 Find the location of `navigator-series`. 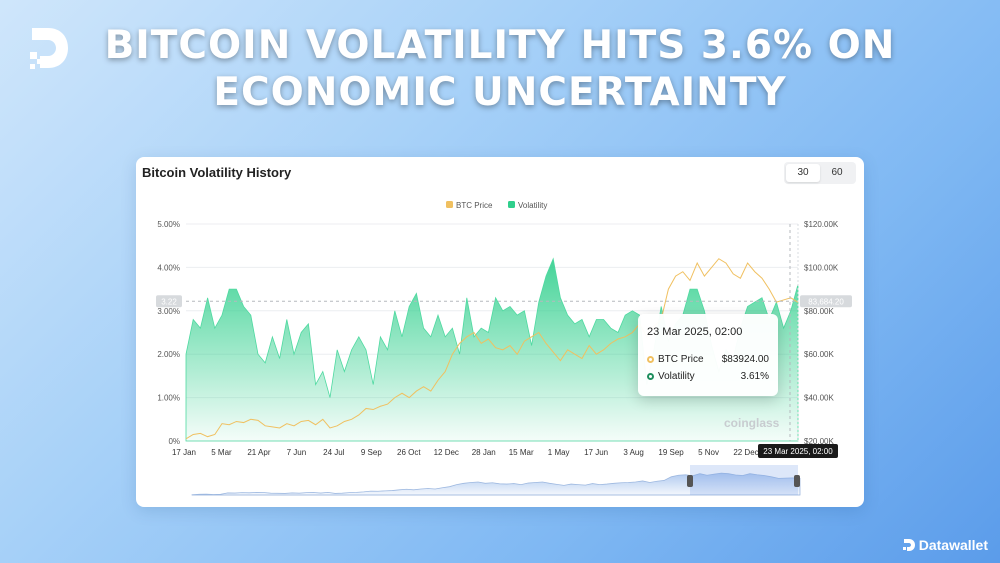

navigator-series is located at coordinates (496, 484).